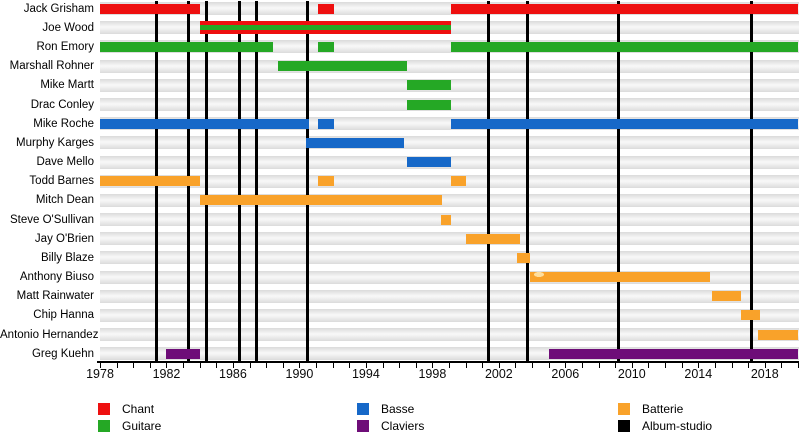 This screenshot has width=800, height=440. Describe the element at coordinates (299, 374) in the screenshot. I see `x-axis-year-label: 1990` at that location.